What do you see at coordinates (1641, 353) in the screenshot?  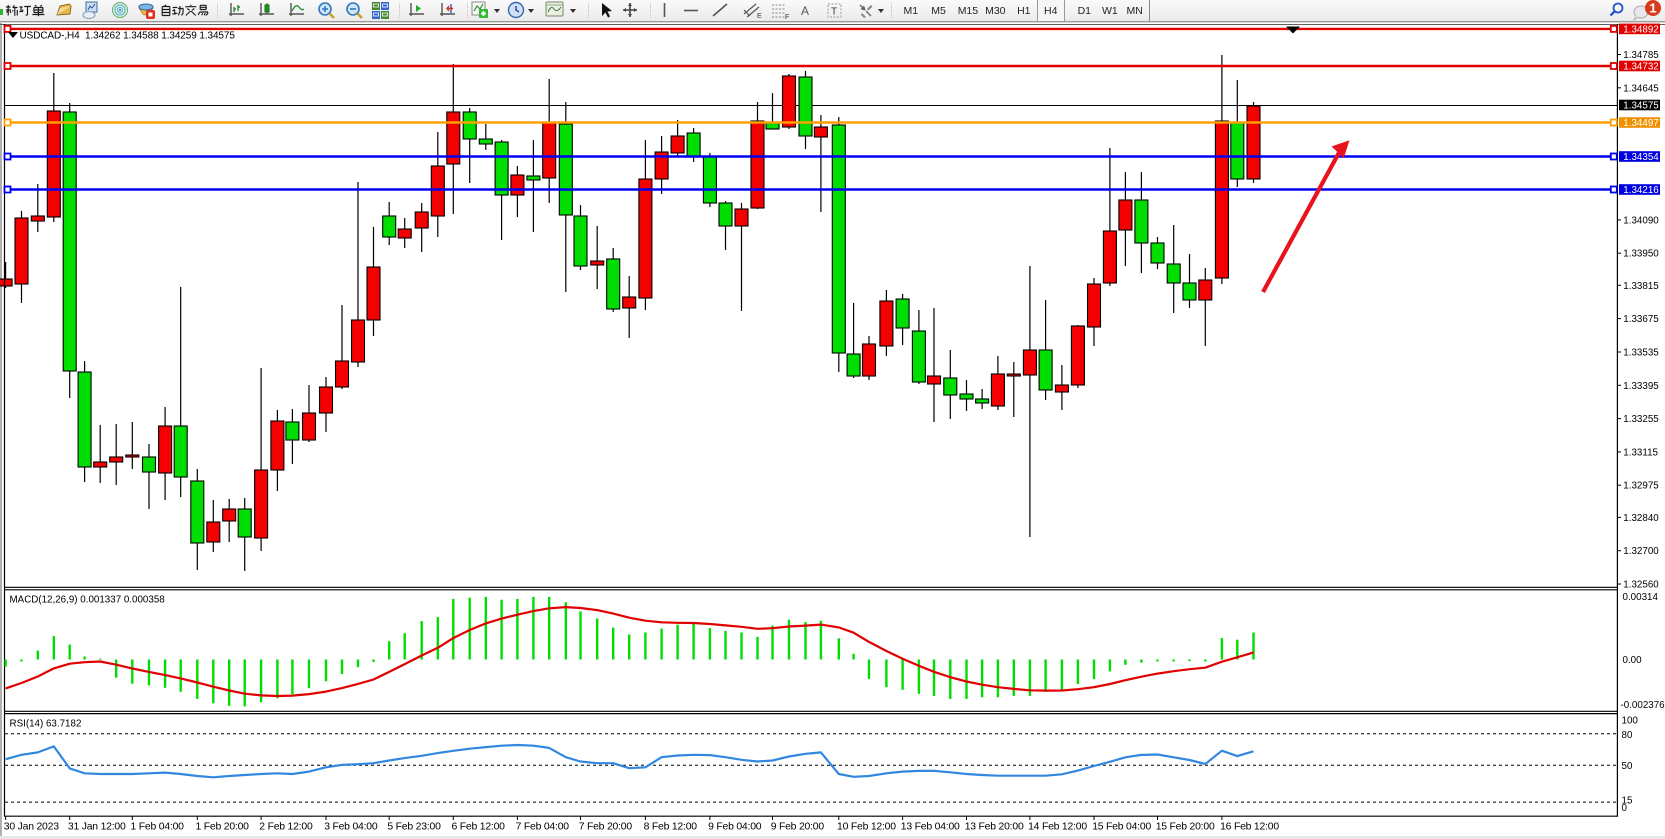 I see `svg-text: 1.33535` at bounding box center [1641, 353].